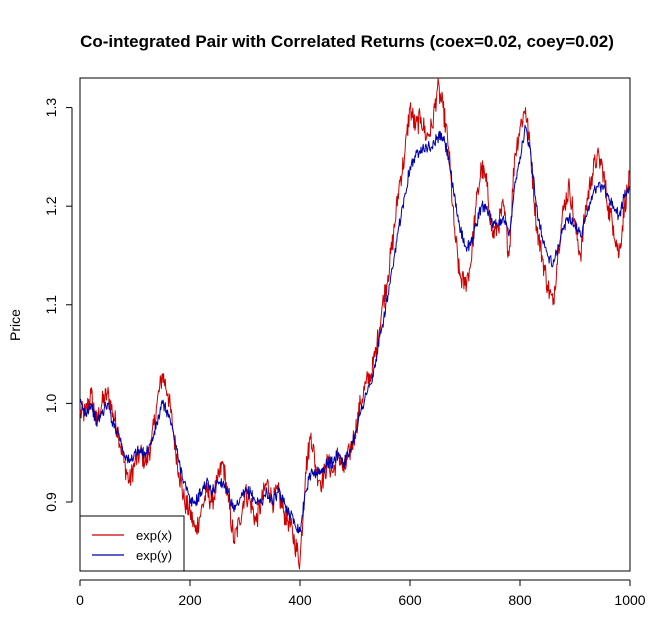 This screenshot has width=672, height=630. What do you see at coordinates (51, 108) in the screenshot?
I see `y-tick-label: 1.3` at bounding box center [51, 108].